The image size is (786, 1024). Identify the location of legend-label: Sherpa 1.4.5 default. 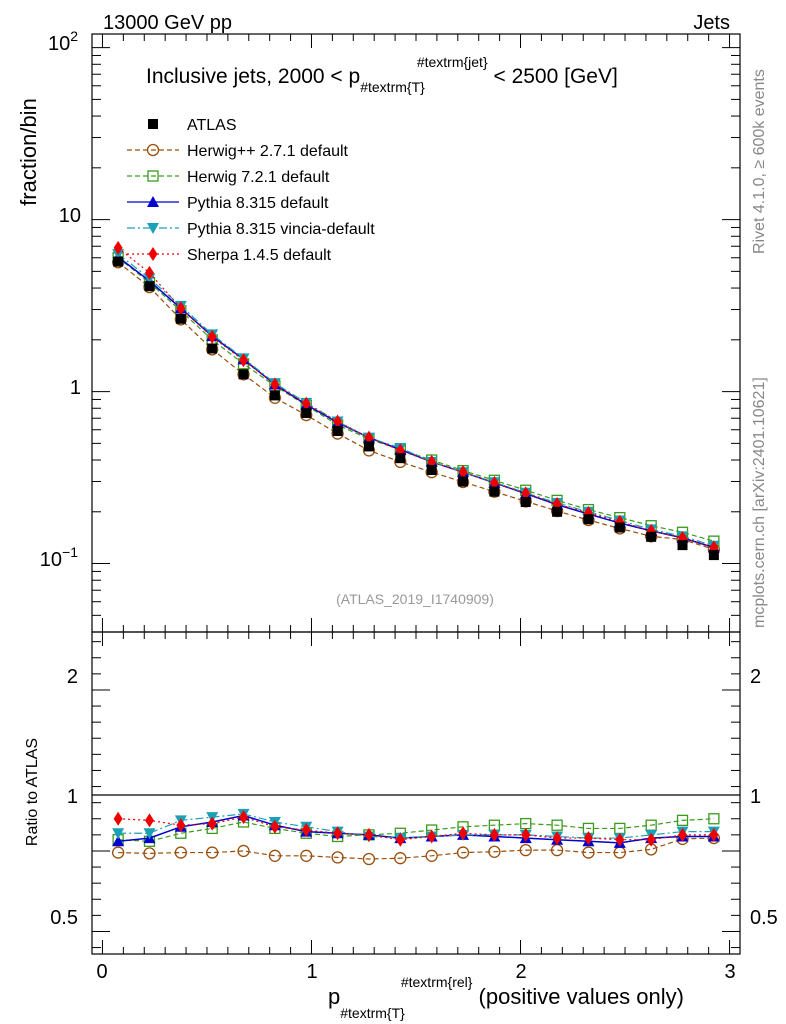
(259, 255).